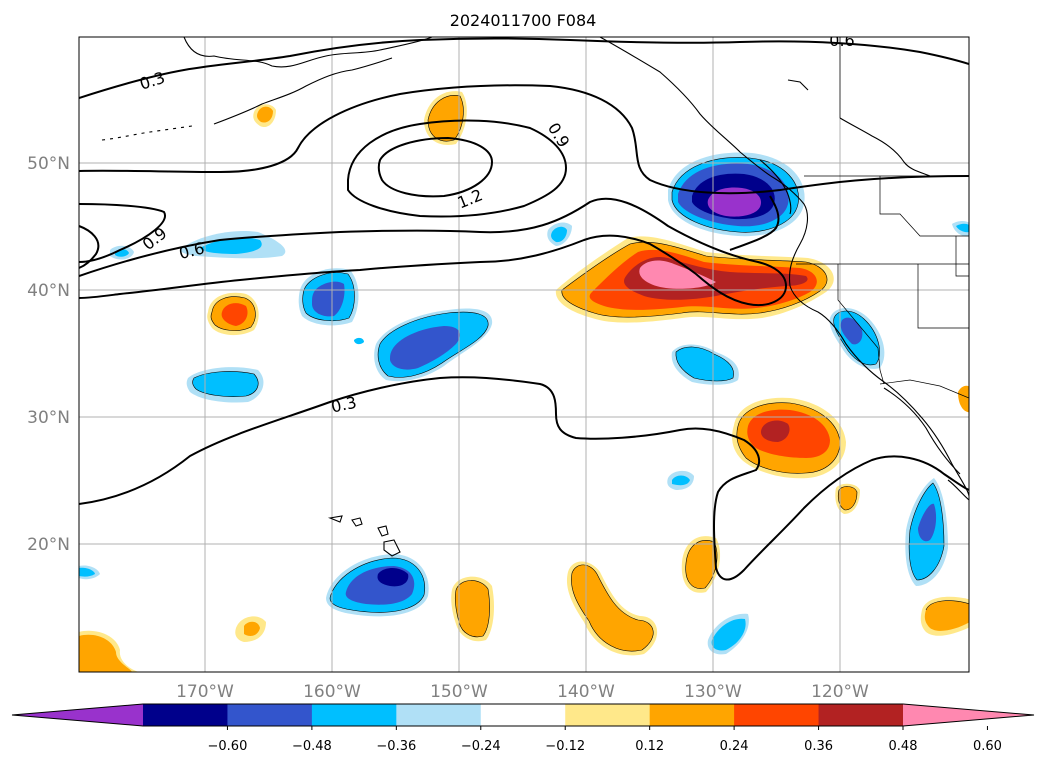  Describe the element at coordinates (48, 545) in the screenshot. I see `lat-label-20n: 20°N` at that location.